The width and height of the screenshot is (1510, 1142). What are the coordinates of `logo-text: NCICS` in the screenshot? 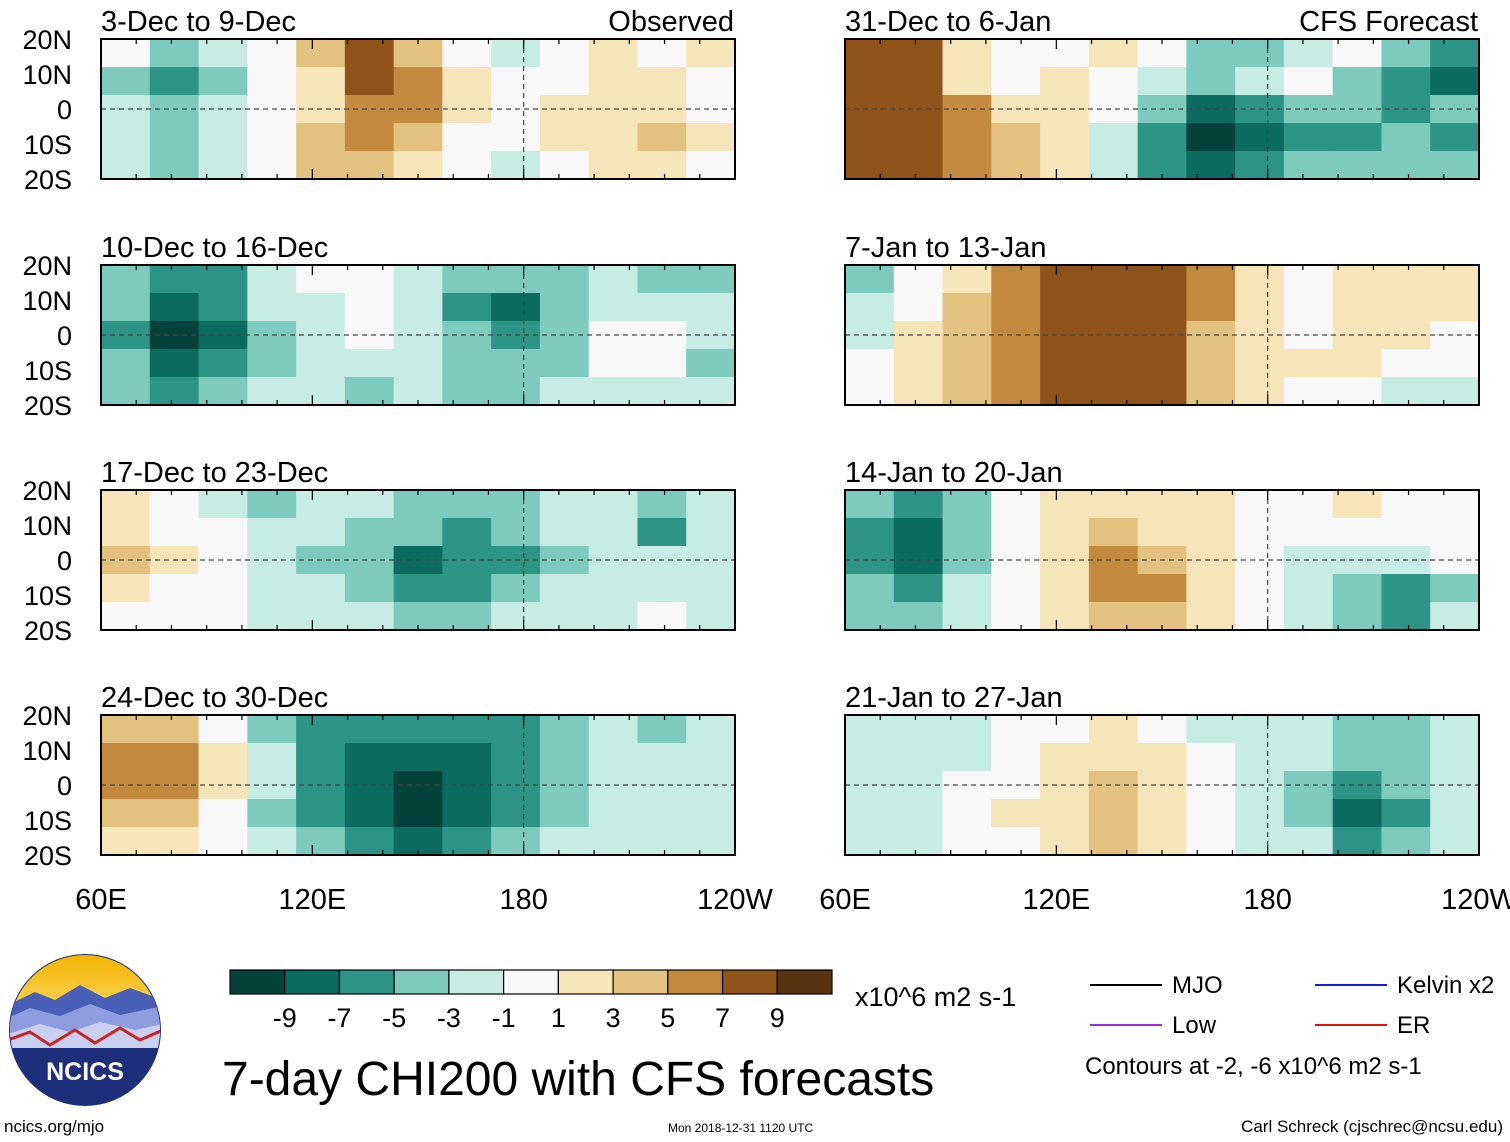 It's located at (85, 1072).